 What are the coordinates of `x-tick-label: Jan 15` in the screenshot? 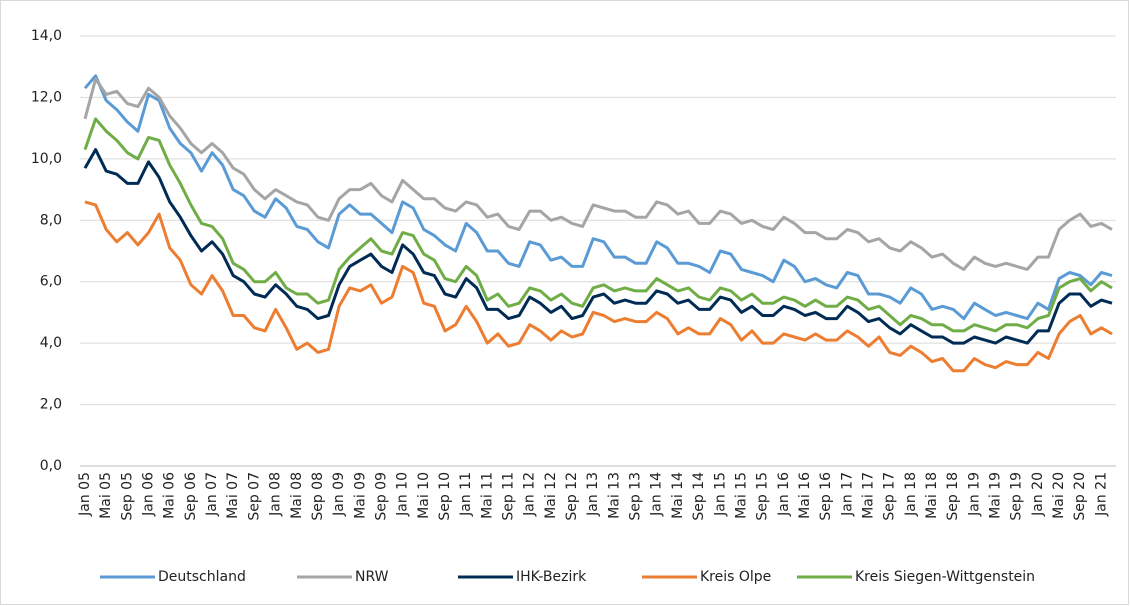 It's located at (720, 494).